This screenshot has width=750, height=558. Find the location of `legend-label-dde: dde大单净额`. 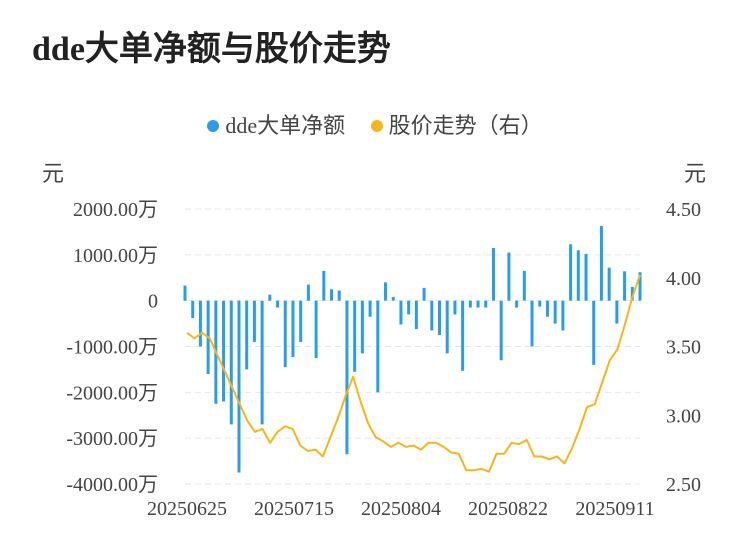

legend-label-dde: dde大单净额 is located at coordinates (285, 125).